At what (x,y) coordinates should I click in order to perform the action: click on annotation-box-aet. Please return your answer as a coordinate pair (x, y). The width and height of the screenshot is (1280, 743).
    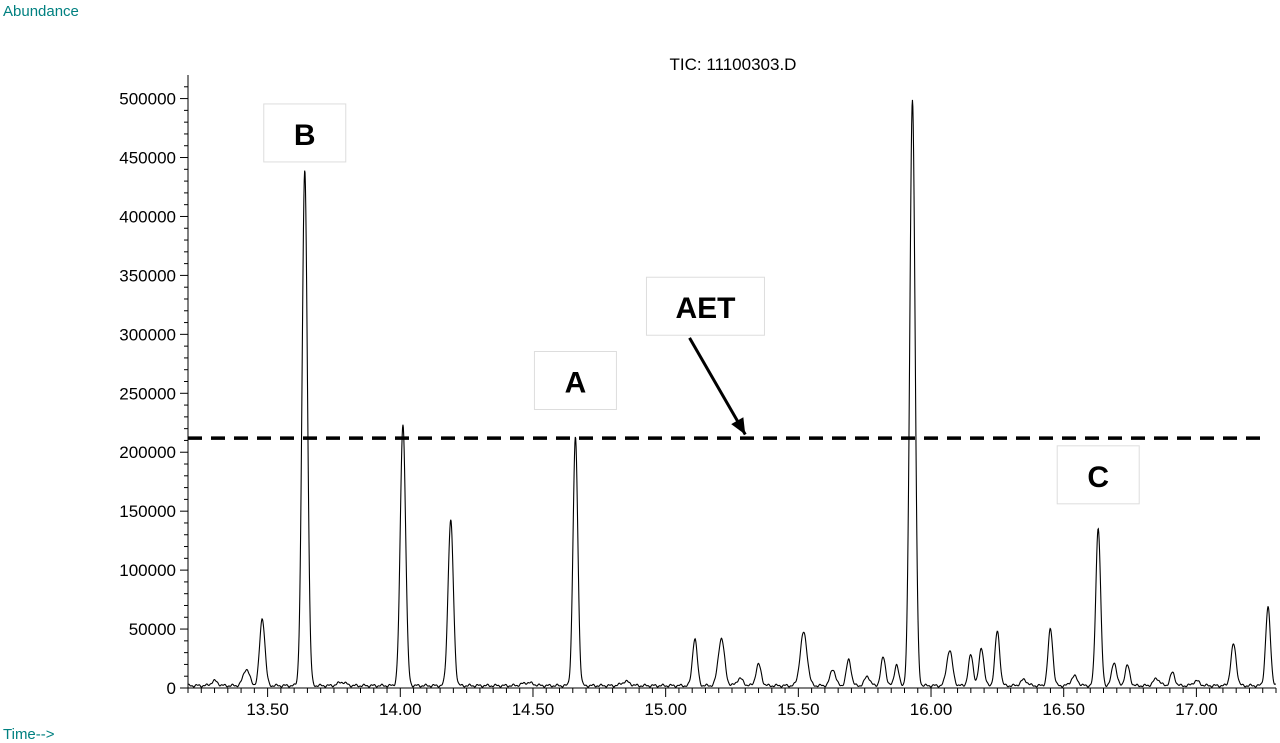
    Looking at the image, I should click on (705, 306).